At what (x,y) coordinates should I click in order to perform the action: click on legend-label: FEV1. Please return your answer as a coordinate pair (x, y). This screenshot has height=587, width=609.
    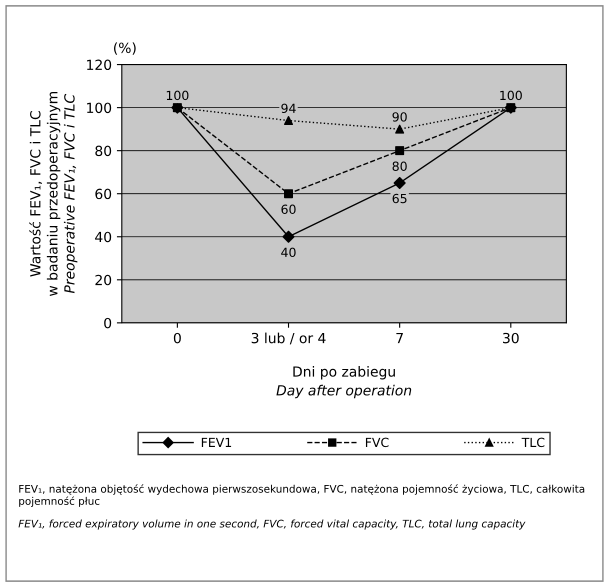
    Looking at the image, I should click on (217, 442).